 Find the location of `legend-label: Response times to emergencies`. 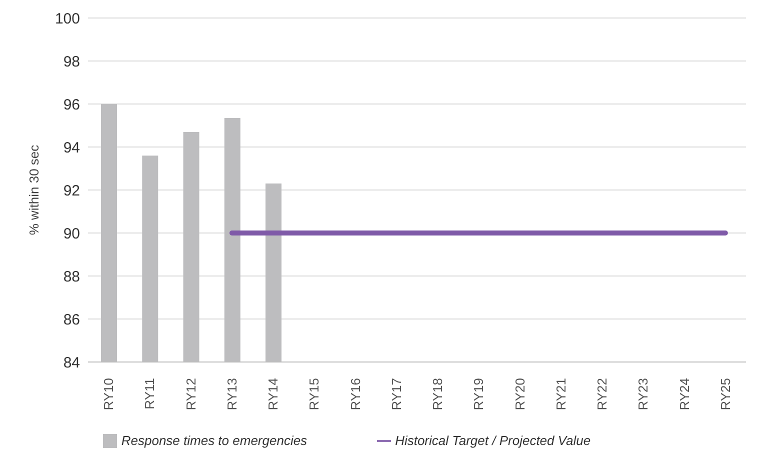

legend-label: Response times to emergencies is located at coordinates (214, 440).